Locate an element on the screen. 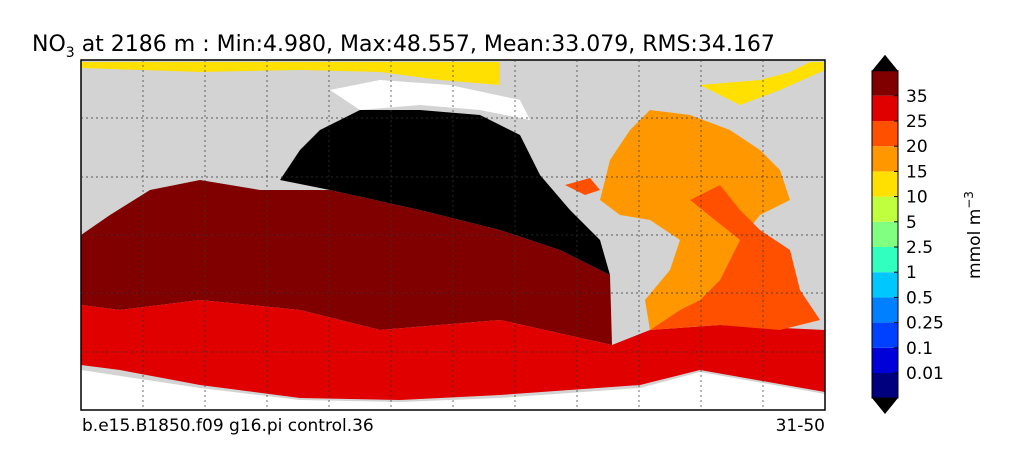  footer-left: b.e15.B1850.f09 g16.pi control.36 is located at coordinates (228, 426).